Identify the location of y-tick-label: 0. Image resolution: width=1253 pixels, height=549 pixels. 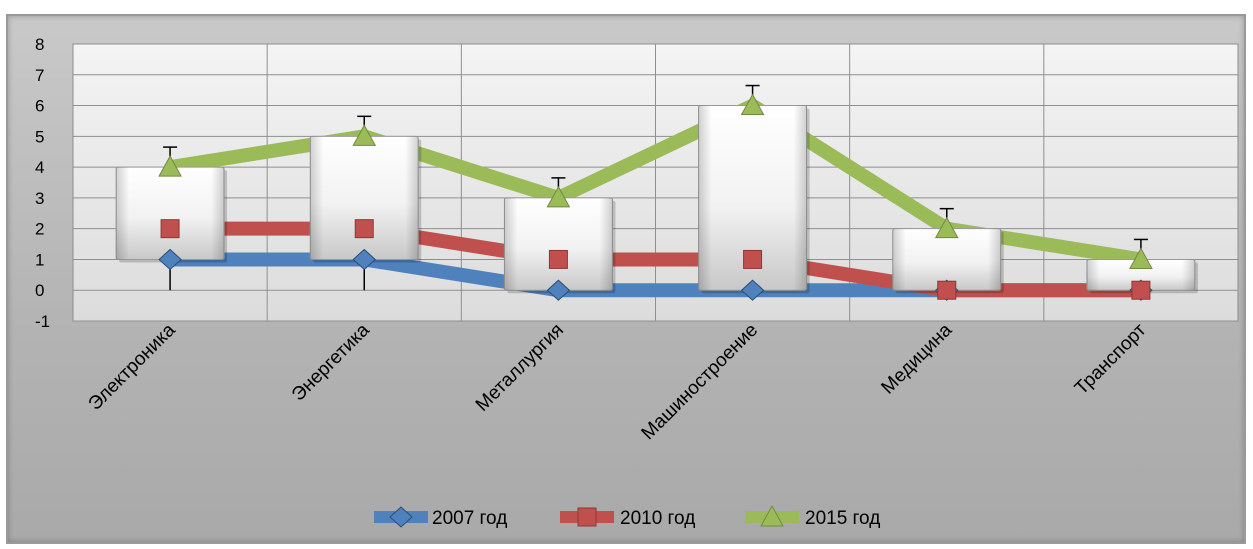
(39, 290).